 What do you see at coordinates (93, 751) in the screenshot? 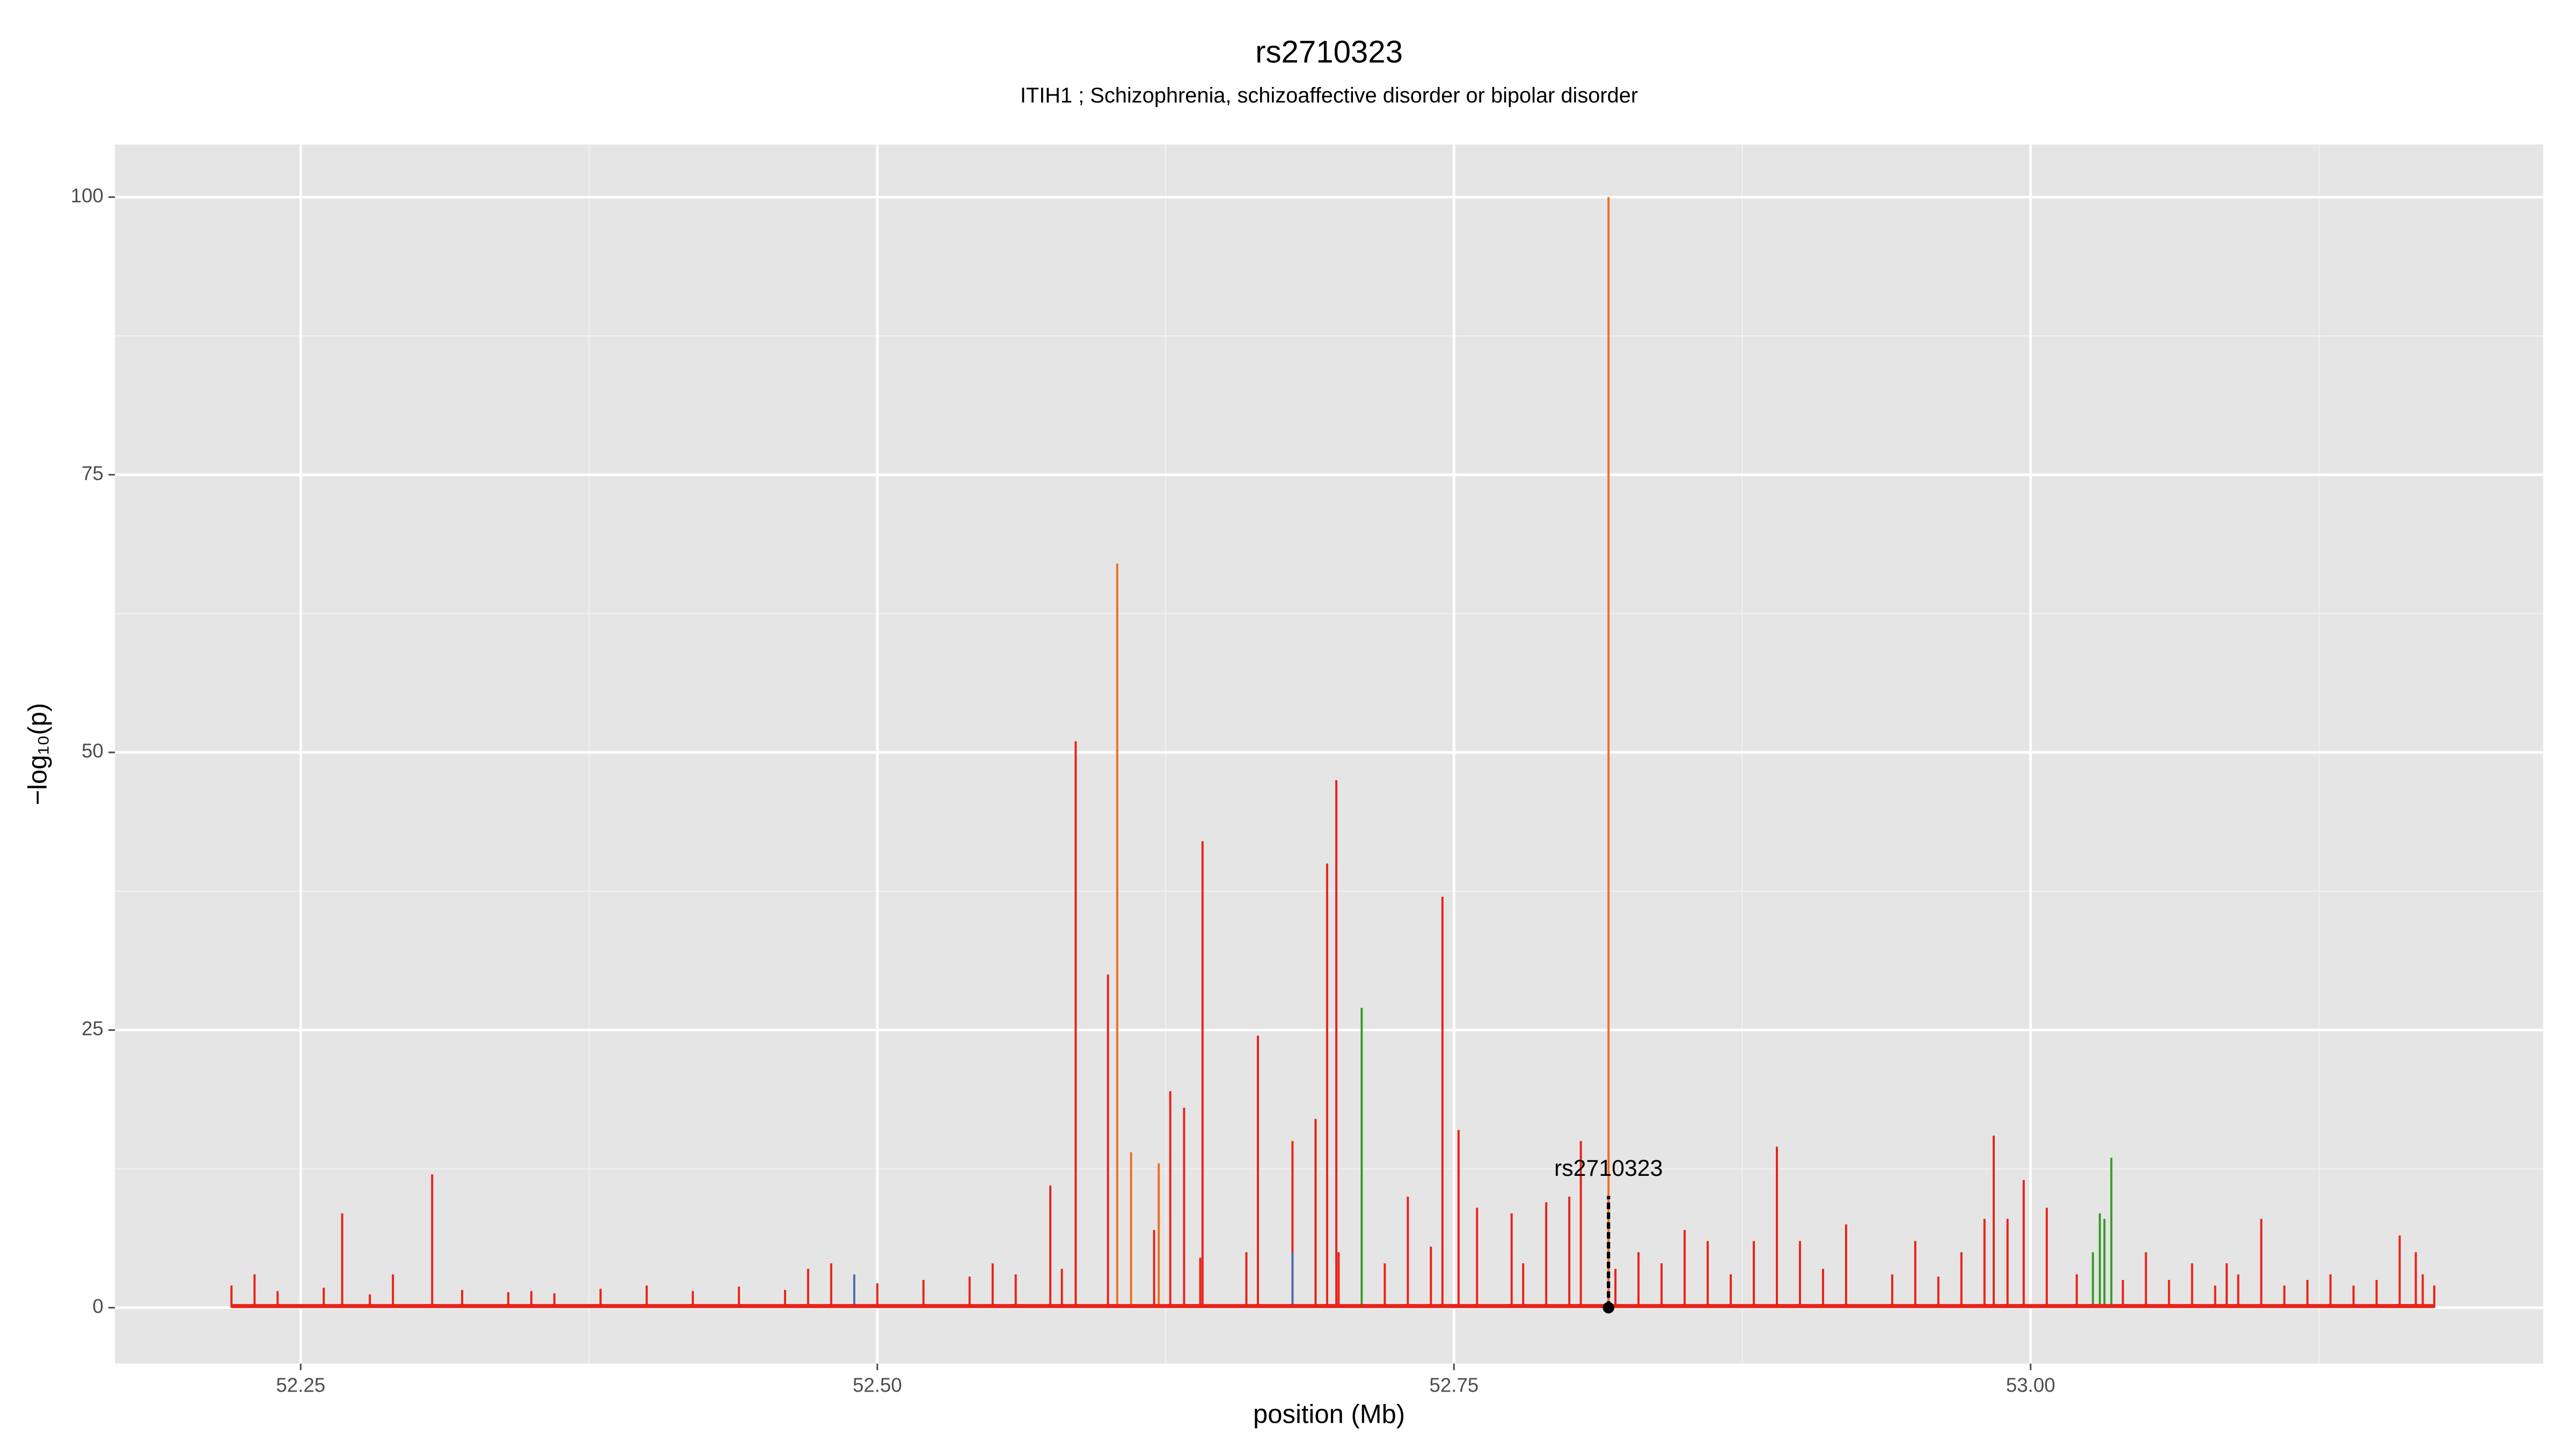
I see `y-tick-label: 50` at bounding box center [93, 751].